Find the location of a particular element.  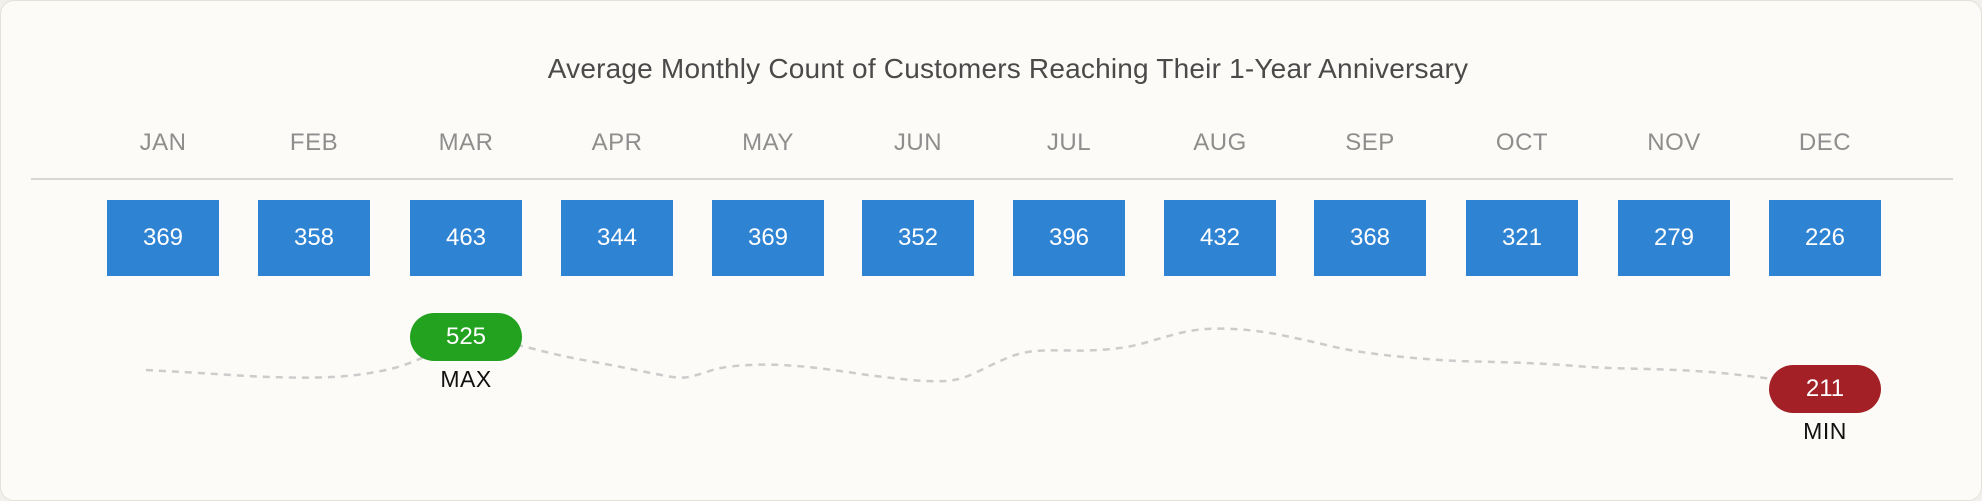

value-box-apr: 344 is located at coordinates (617, 238).